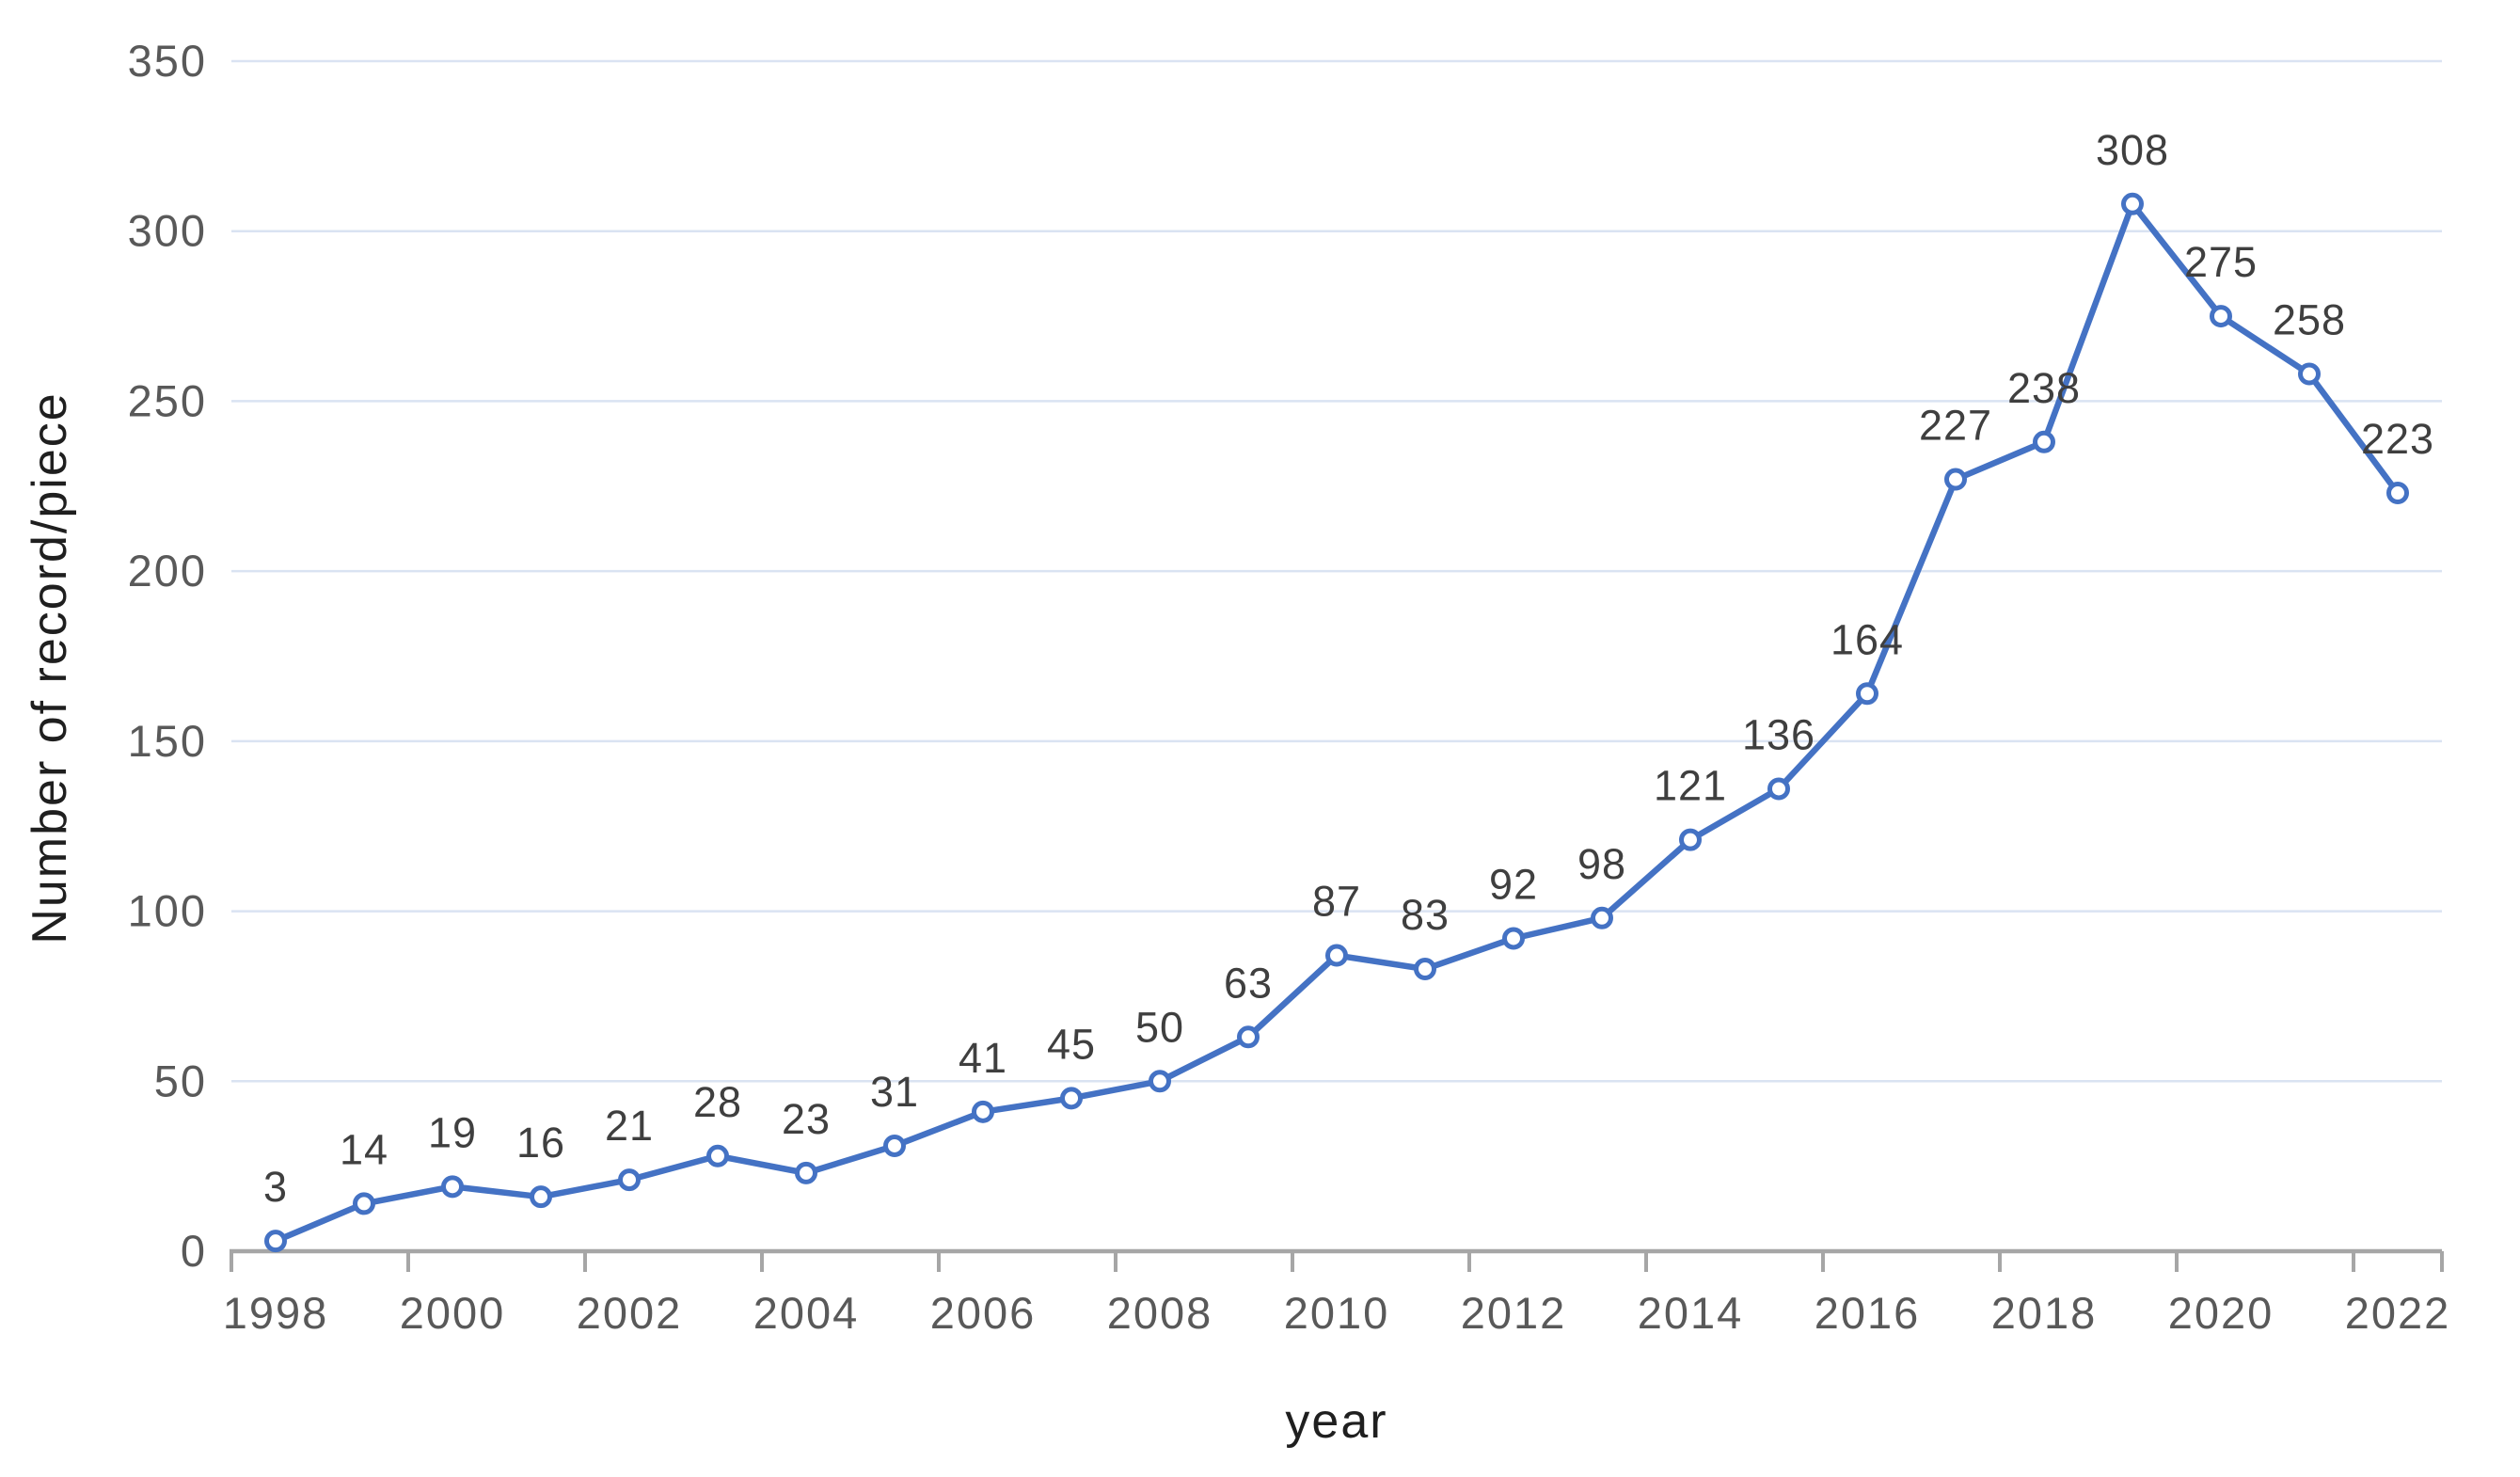 The height and width of the screenshot is (1477, 2520). I want to click on y-tick-label: 200, so click(167, 571).